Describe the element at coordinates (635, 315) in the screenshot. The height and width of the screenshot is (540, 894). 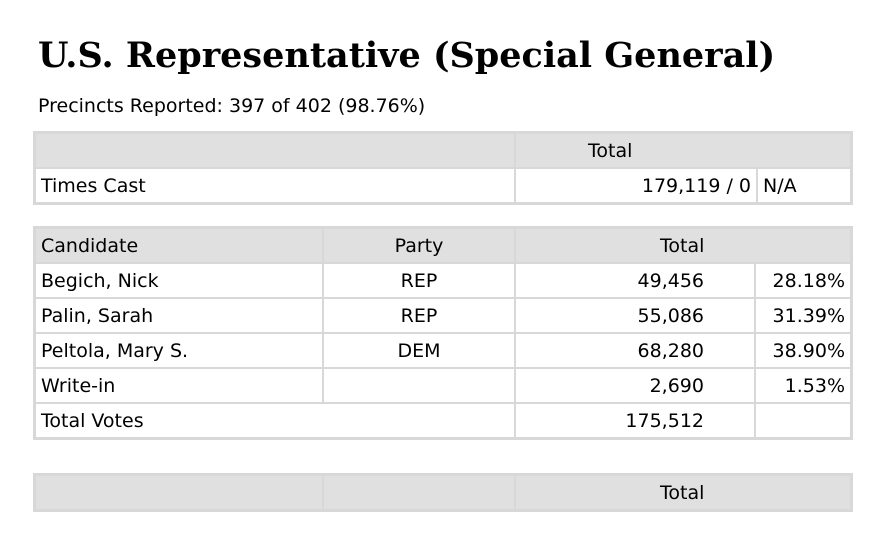
I see `candidate-votes: 55,086` at that location.